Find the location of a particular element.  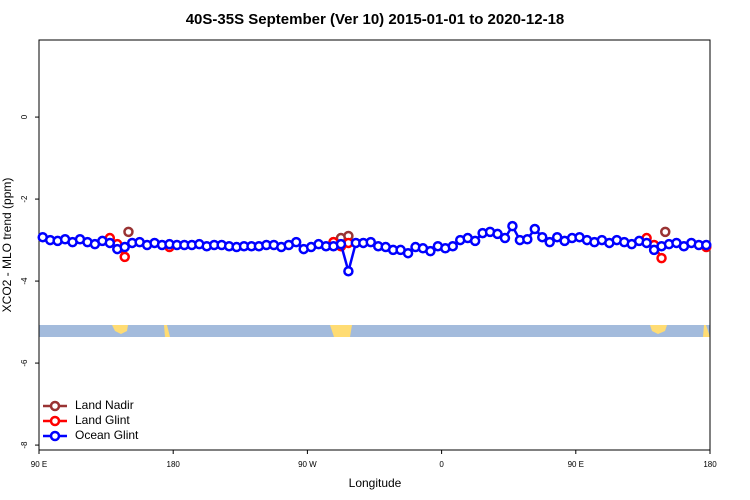

x-tick-label: 0 is located at coordinates (441, 464).